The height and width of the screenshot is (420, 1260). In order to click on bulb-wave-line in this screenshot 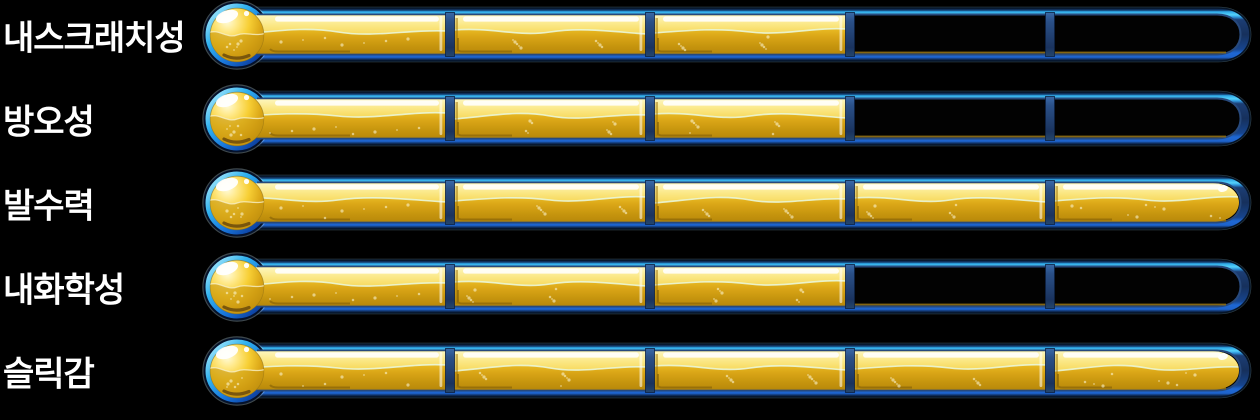, I will do `click(237, 34)`.